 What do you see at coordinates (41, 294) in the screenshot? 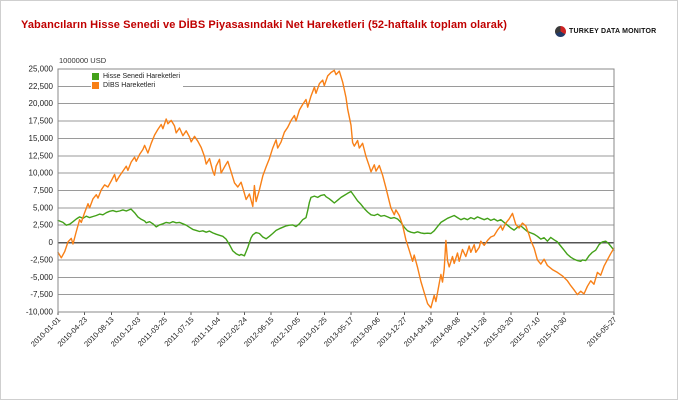
I see `y-tick-label: -7,500` at bounding box center [41, 294].